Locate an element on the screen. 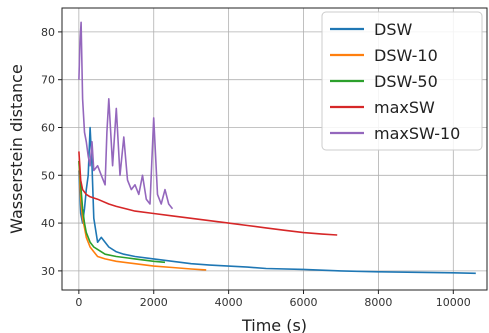 Image resolution: width=489 pixels, height=333 pixels. legend-label: DSW-10 is located at coordinates (406, 55).